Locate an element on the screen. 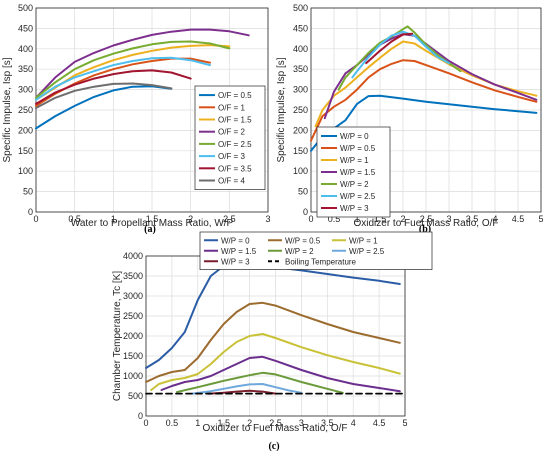  x-tick-label: 3.5 is located at coordinates (327, 423).